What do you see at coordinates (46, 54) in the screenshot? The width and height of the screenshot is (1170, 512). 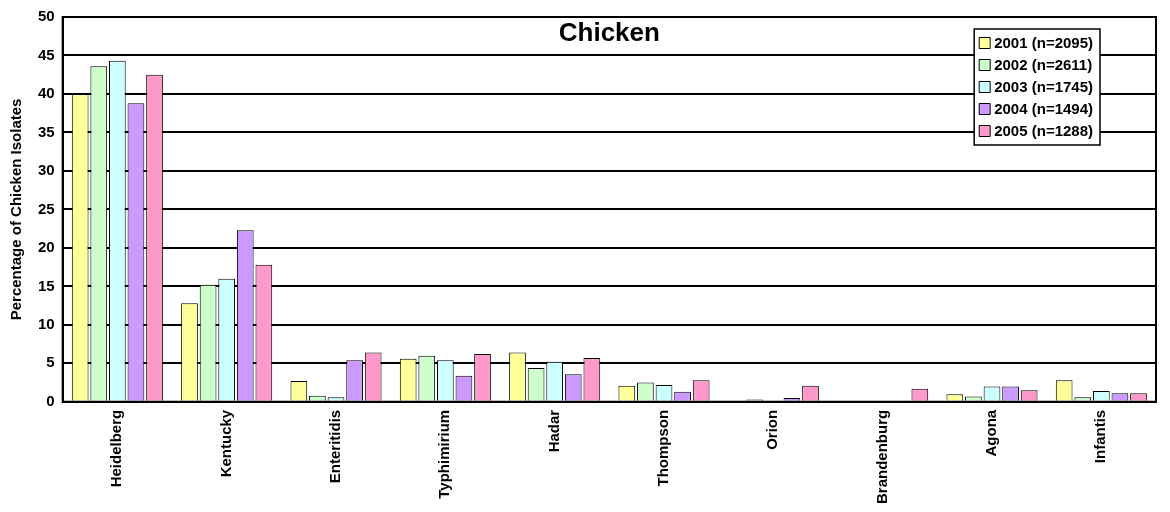 I see `y-tick-label: 45` at bounding box center [46, 54].